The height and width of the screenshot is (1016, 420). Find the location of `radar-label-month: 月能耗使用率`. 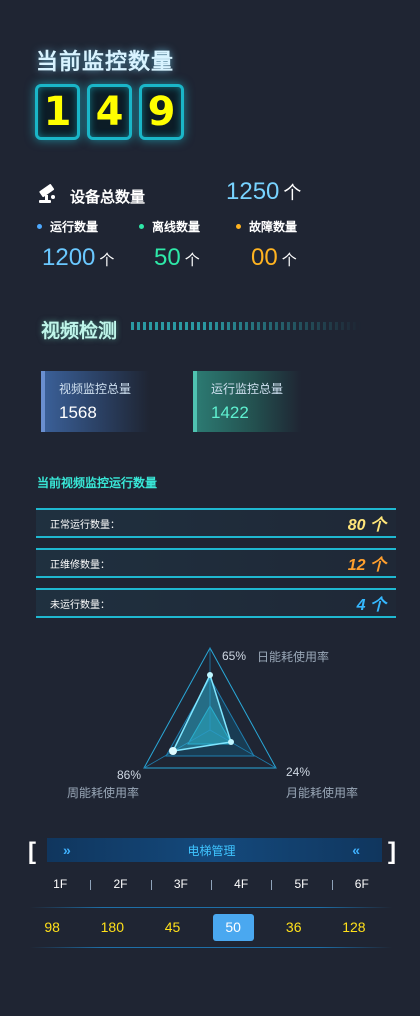

radar-label-month: 月能耗使用率 is located at coordinates (322, 793).